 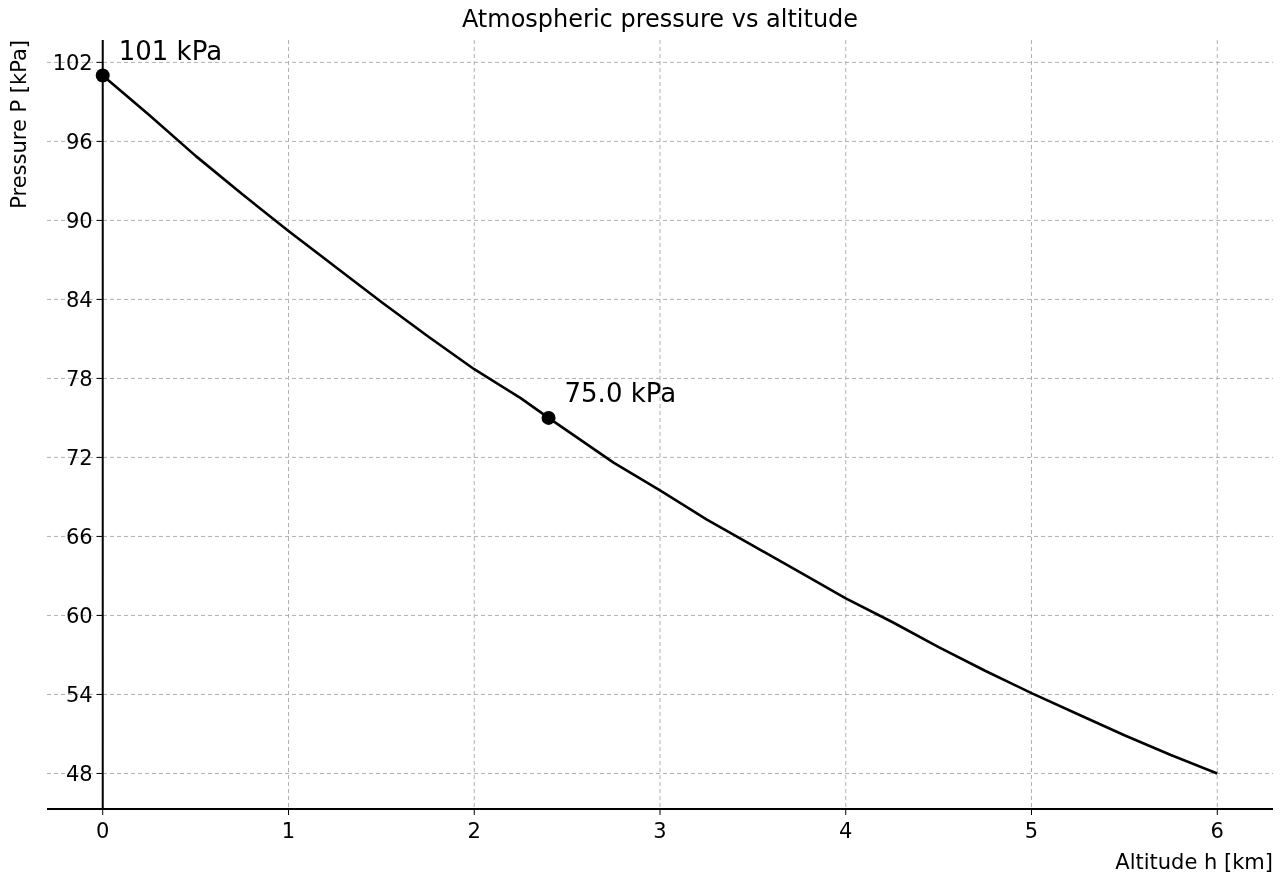 What do you see at coordinates (79, 220) in the screenshot?
I see `y-tick-label: 90` at bounding box center [79, 220].